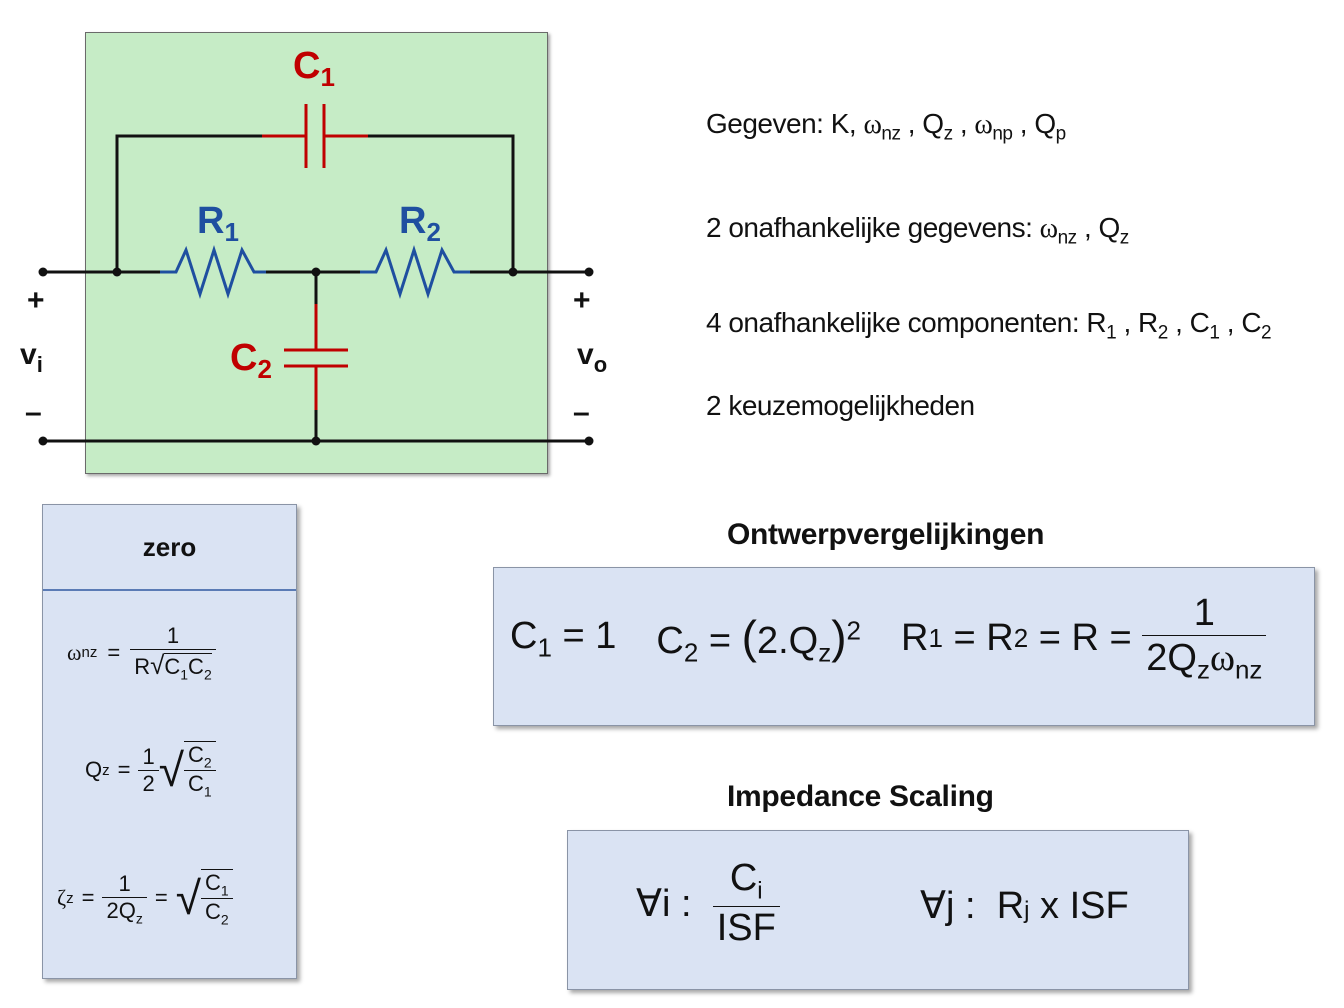 This screenshot has width=1344, height=1008. What do you see at coordinates (43, 441) in the screenshot?
I see `ground-left-terminal` at bounding box center [43, 441].